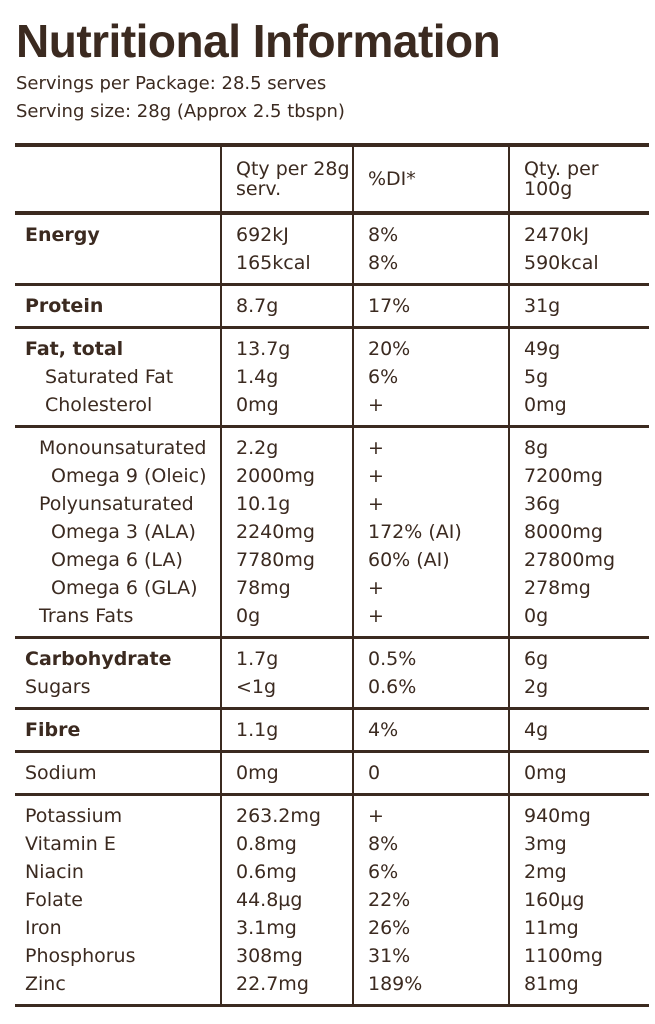  Describe the element at coordinates (578, 232) in the screenshot. I see `nutrient-value: 2470kJ` at that location.